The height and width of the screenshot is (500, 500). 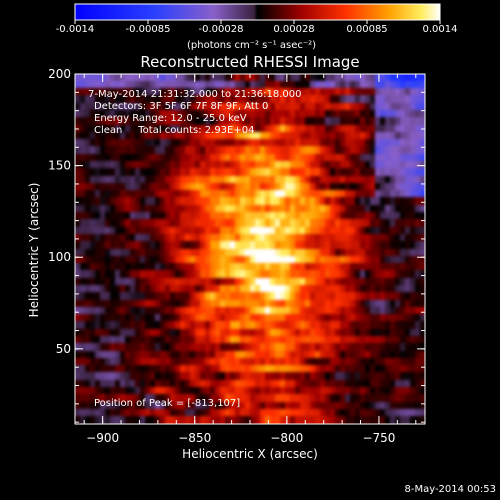 I want to click on colorbar-tick-label: 0.00028, so click(x=294, y=29).